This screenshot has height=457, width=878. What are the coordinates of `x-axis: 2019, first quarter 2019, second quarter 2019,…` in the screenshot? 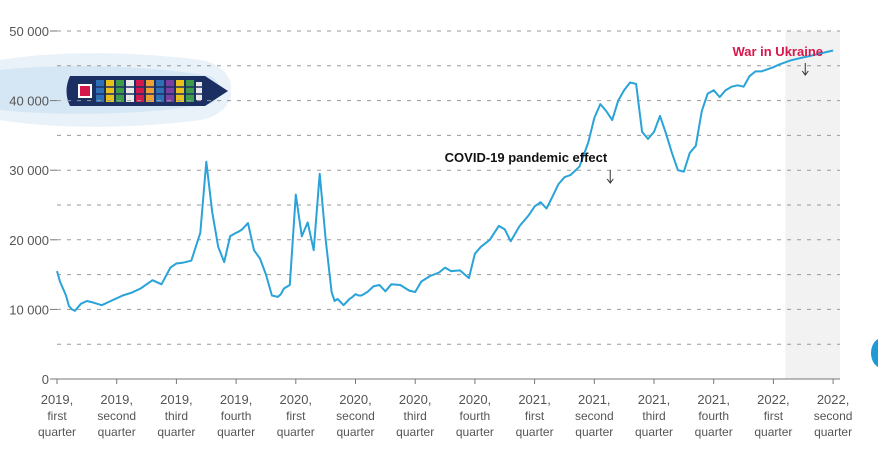 It's located at (445, 408).